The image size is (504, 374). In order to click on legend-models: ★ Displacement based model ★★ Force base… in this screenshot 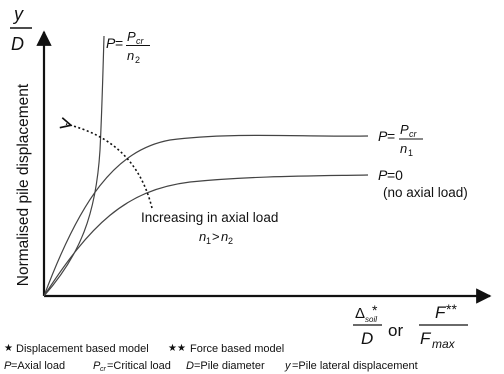, I will do `click(144, 349)`.